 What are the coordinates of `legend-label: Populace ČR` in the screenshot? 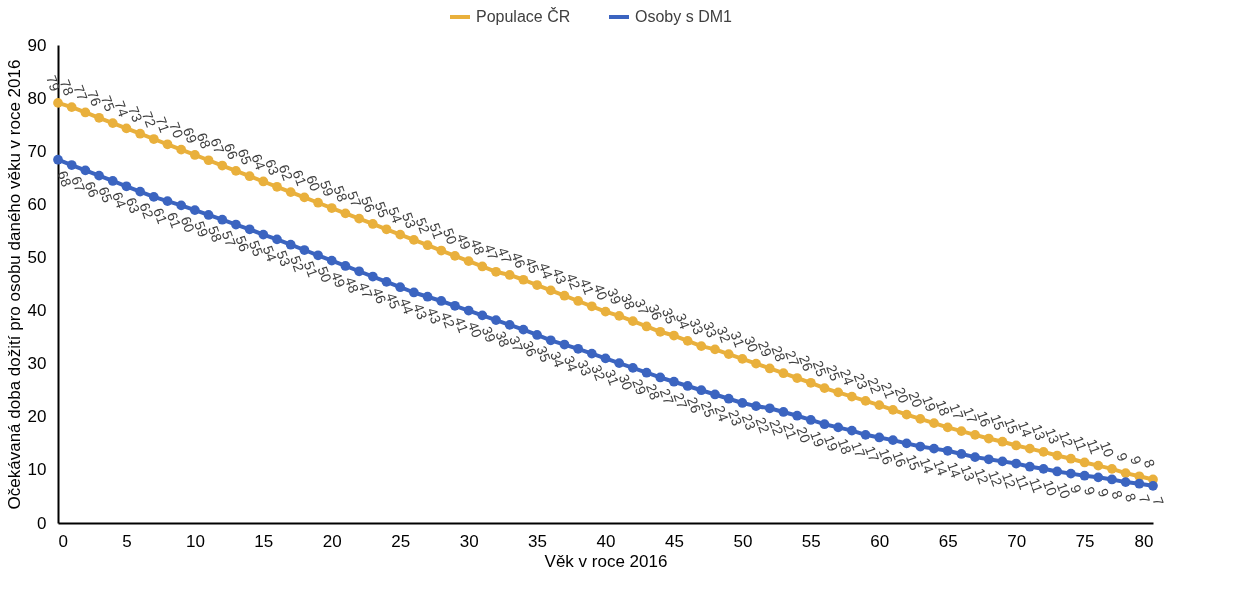 It's located at (523, 16).